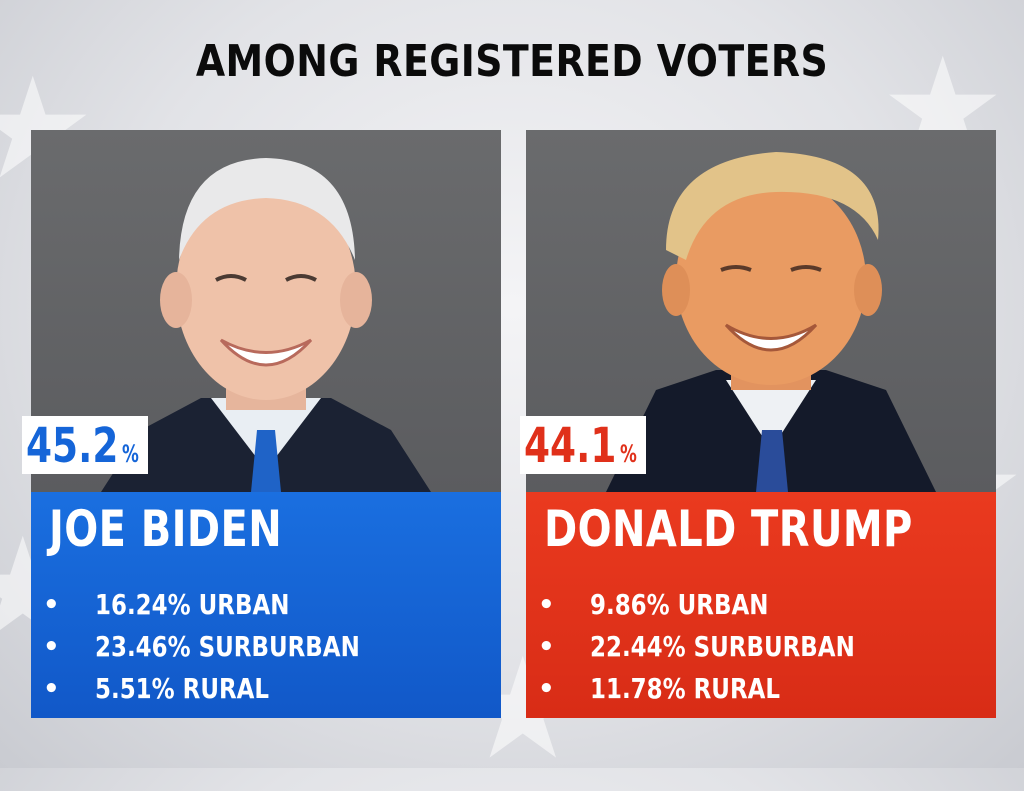  I want to click on percent-badge: 45.2 %, so click(85, 445).